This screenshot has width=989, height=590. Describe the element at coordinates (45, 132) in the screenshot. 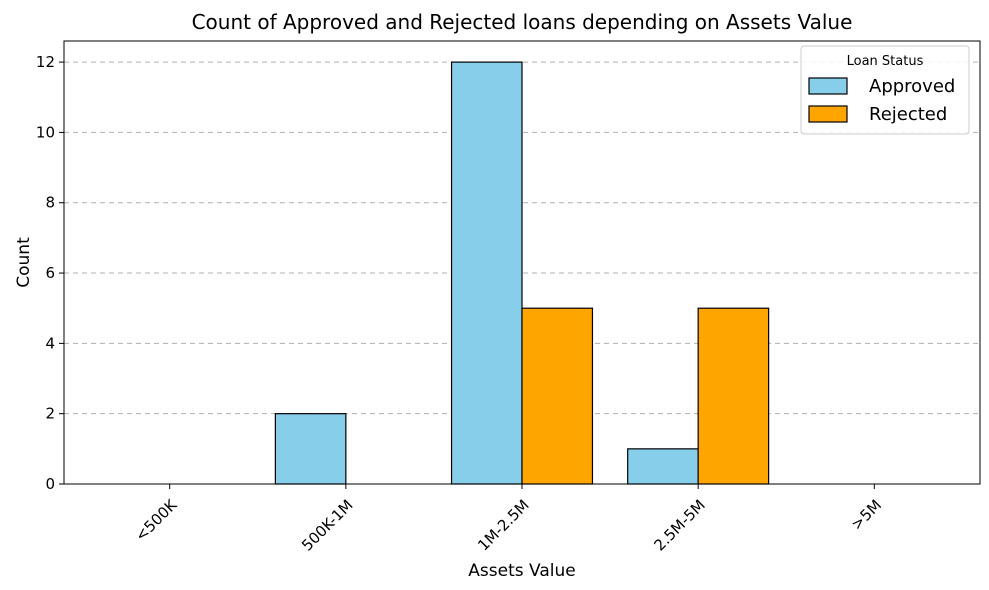

I see `y-tick-label: 10` at that location.